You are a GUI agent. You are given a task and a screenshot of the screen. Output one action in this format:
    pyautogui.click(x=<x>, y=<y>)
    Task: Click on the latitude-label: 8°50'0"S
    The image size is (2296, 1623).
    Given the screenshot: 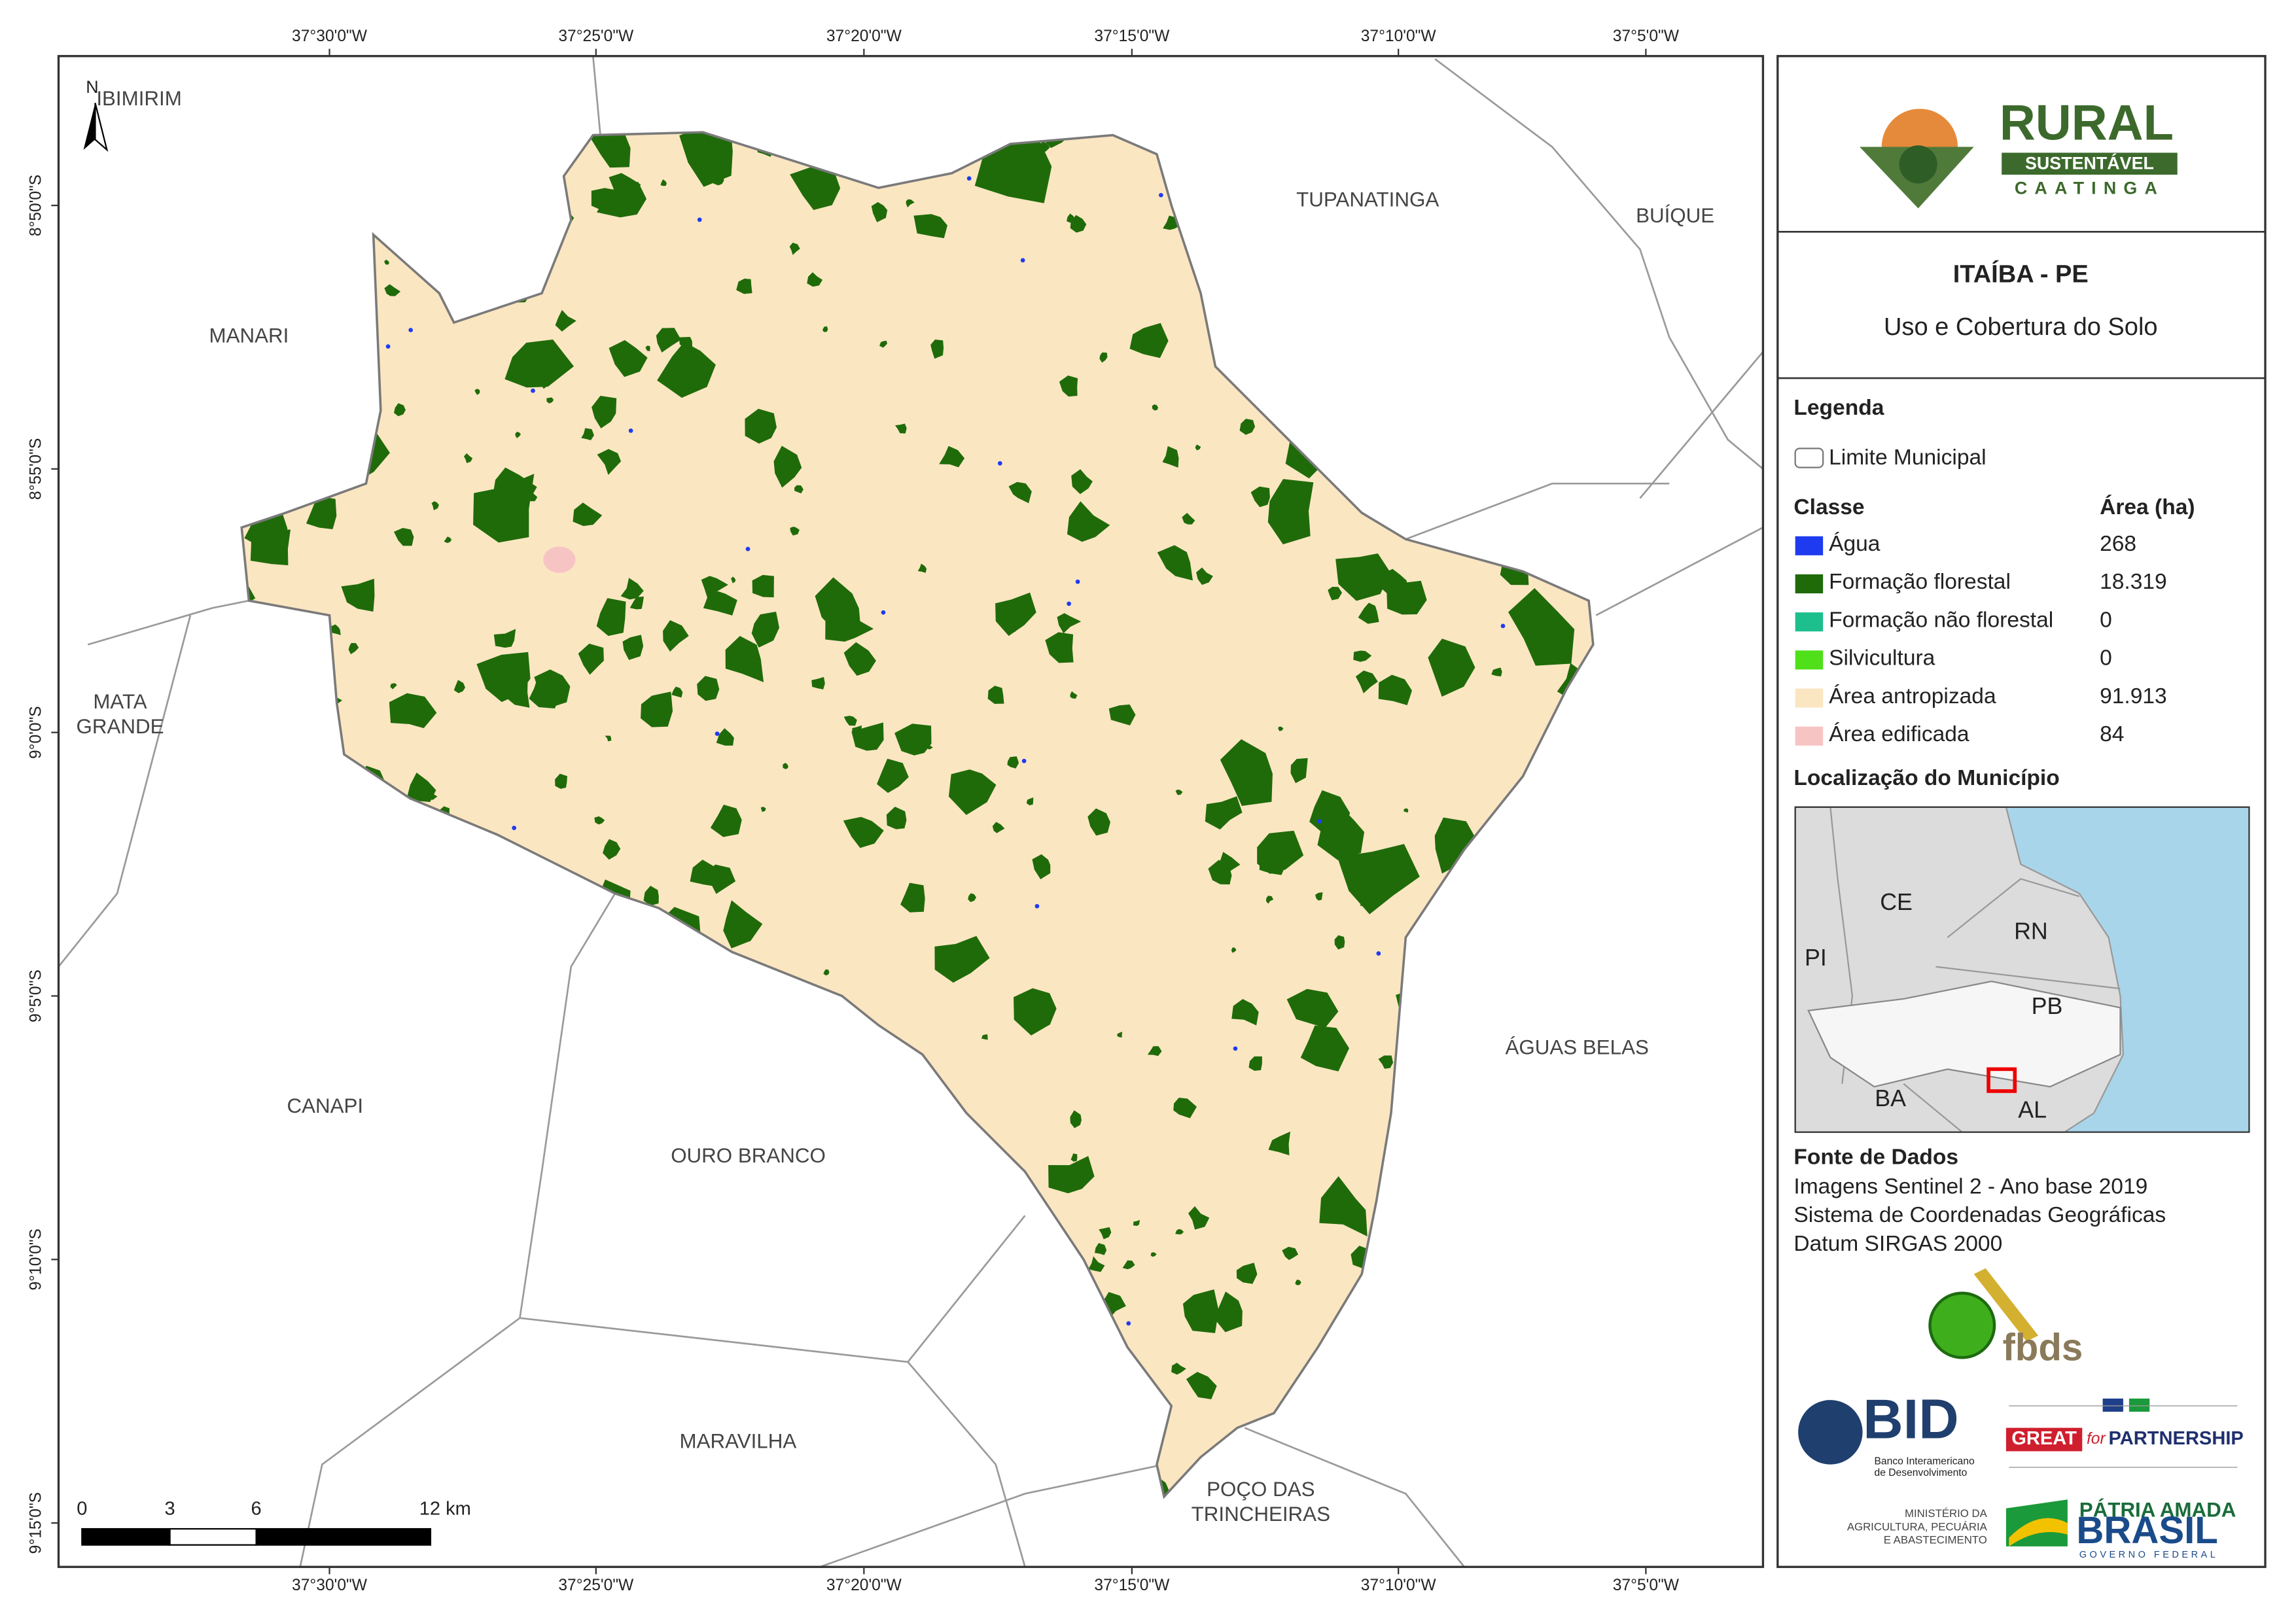 What is the action you would take?
    pyautogui.click(x=35, y=205)
    